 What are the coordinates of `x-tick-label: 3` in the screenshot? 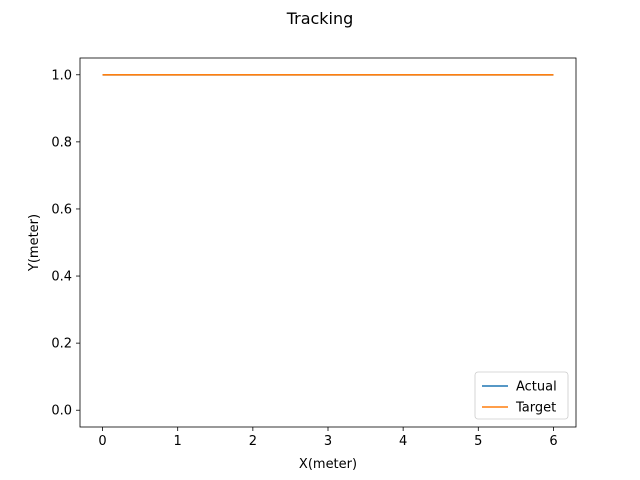 It's located at (328, 441).